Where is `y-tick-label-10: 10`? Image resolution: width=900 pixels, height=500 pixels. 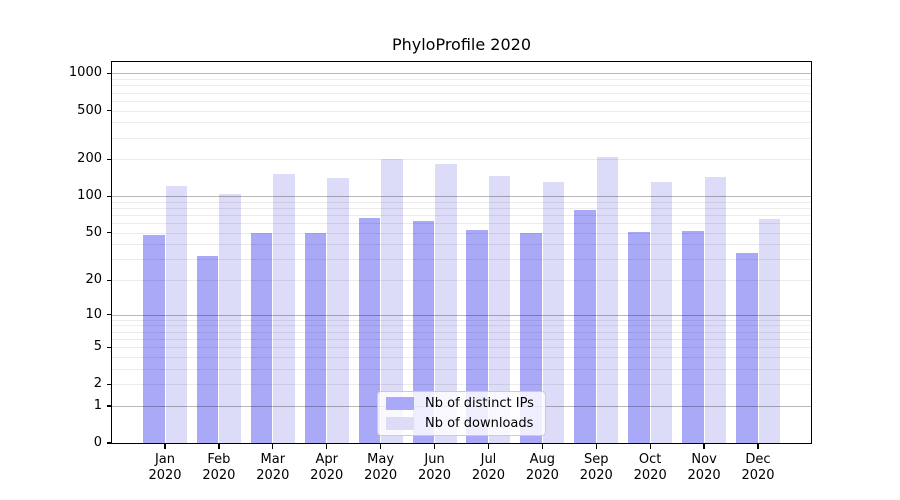 y-tick-label-10: 10 is located at coordinates (93, 314).